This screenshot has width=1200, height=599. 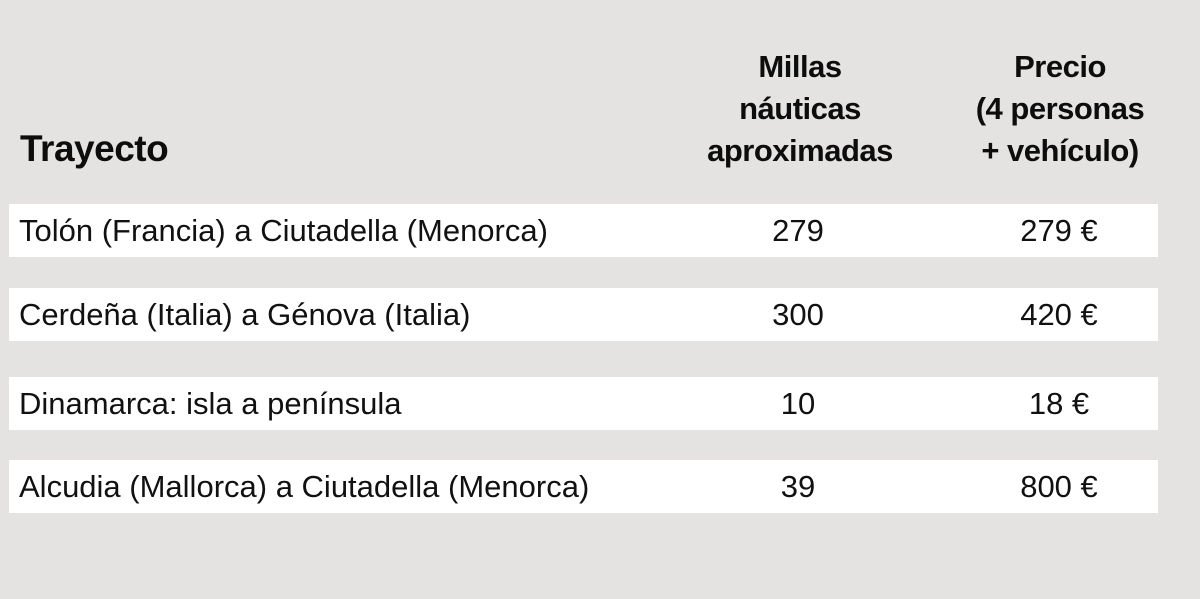 What do you see at coordinates (1059, 314) in the screenshot?
I see `price-cell: 420 €` at bounding box center [1059, 314].